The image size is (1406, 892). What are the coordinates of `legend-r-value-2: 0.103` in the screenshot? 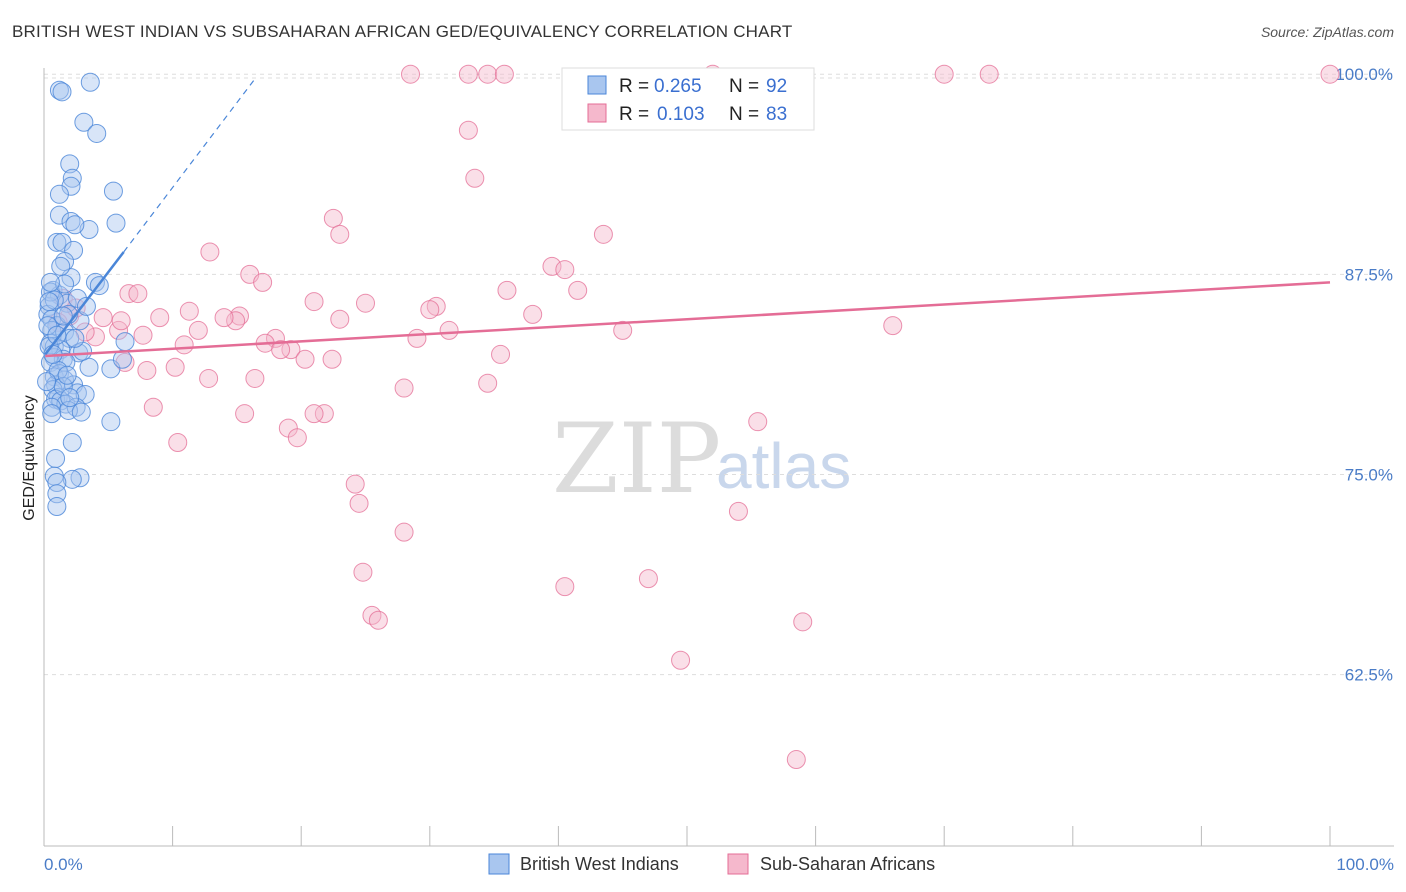 It's located at (681, 114).